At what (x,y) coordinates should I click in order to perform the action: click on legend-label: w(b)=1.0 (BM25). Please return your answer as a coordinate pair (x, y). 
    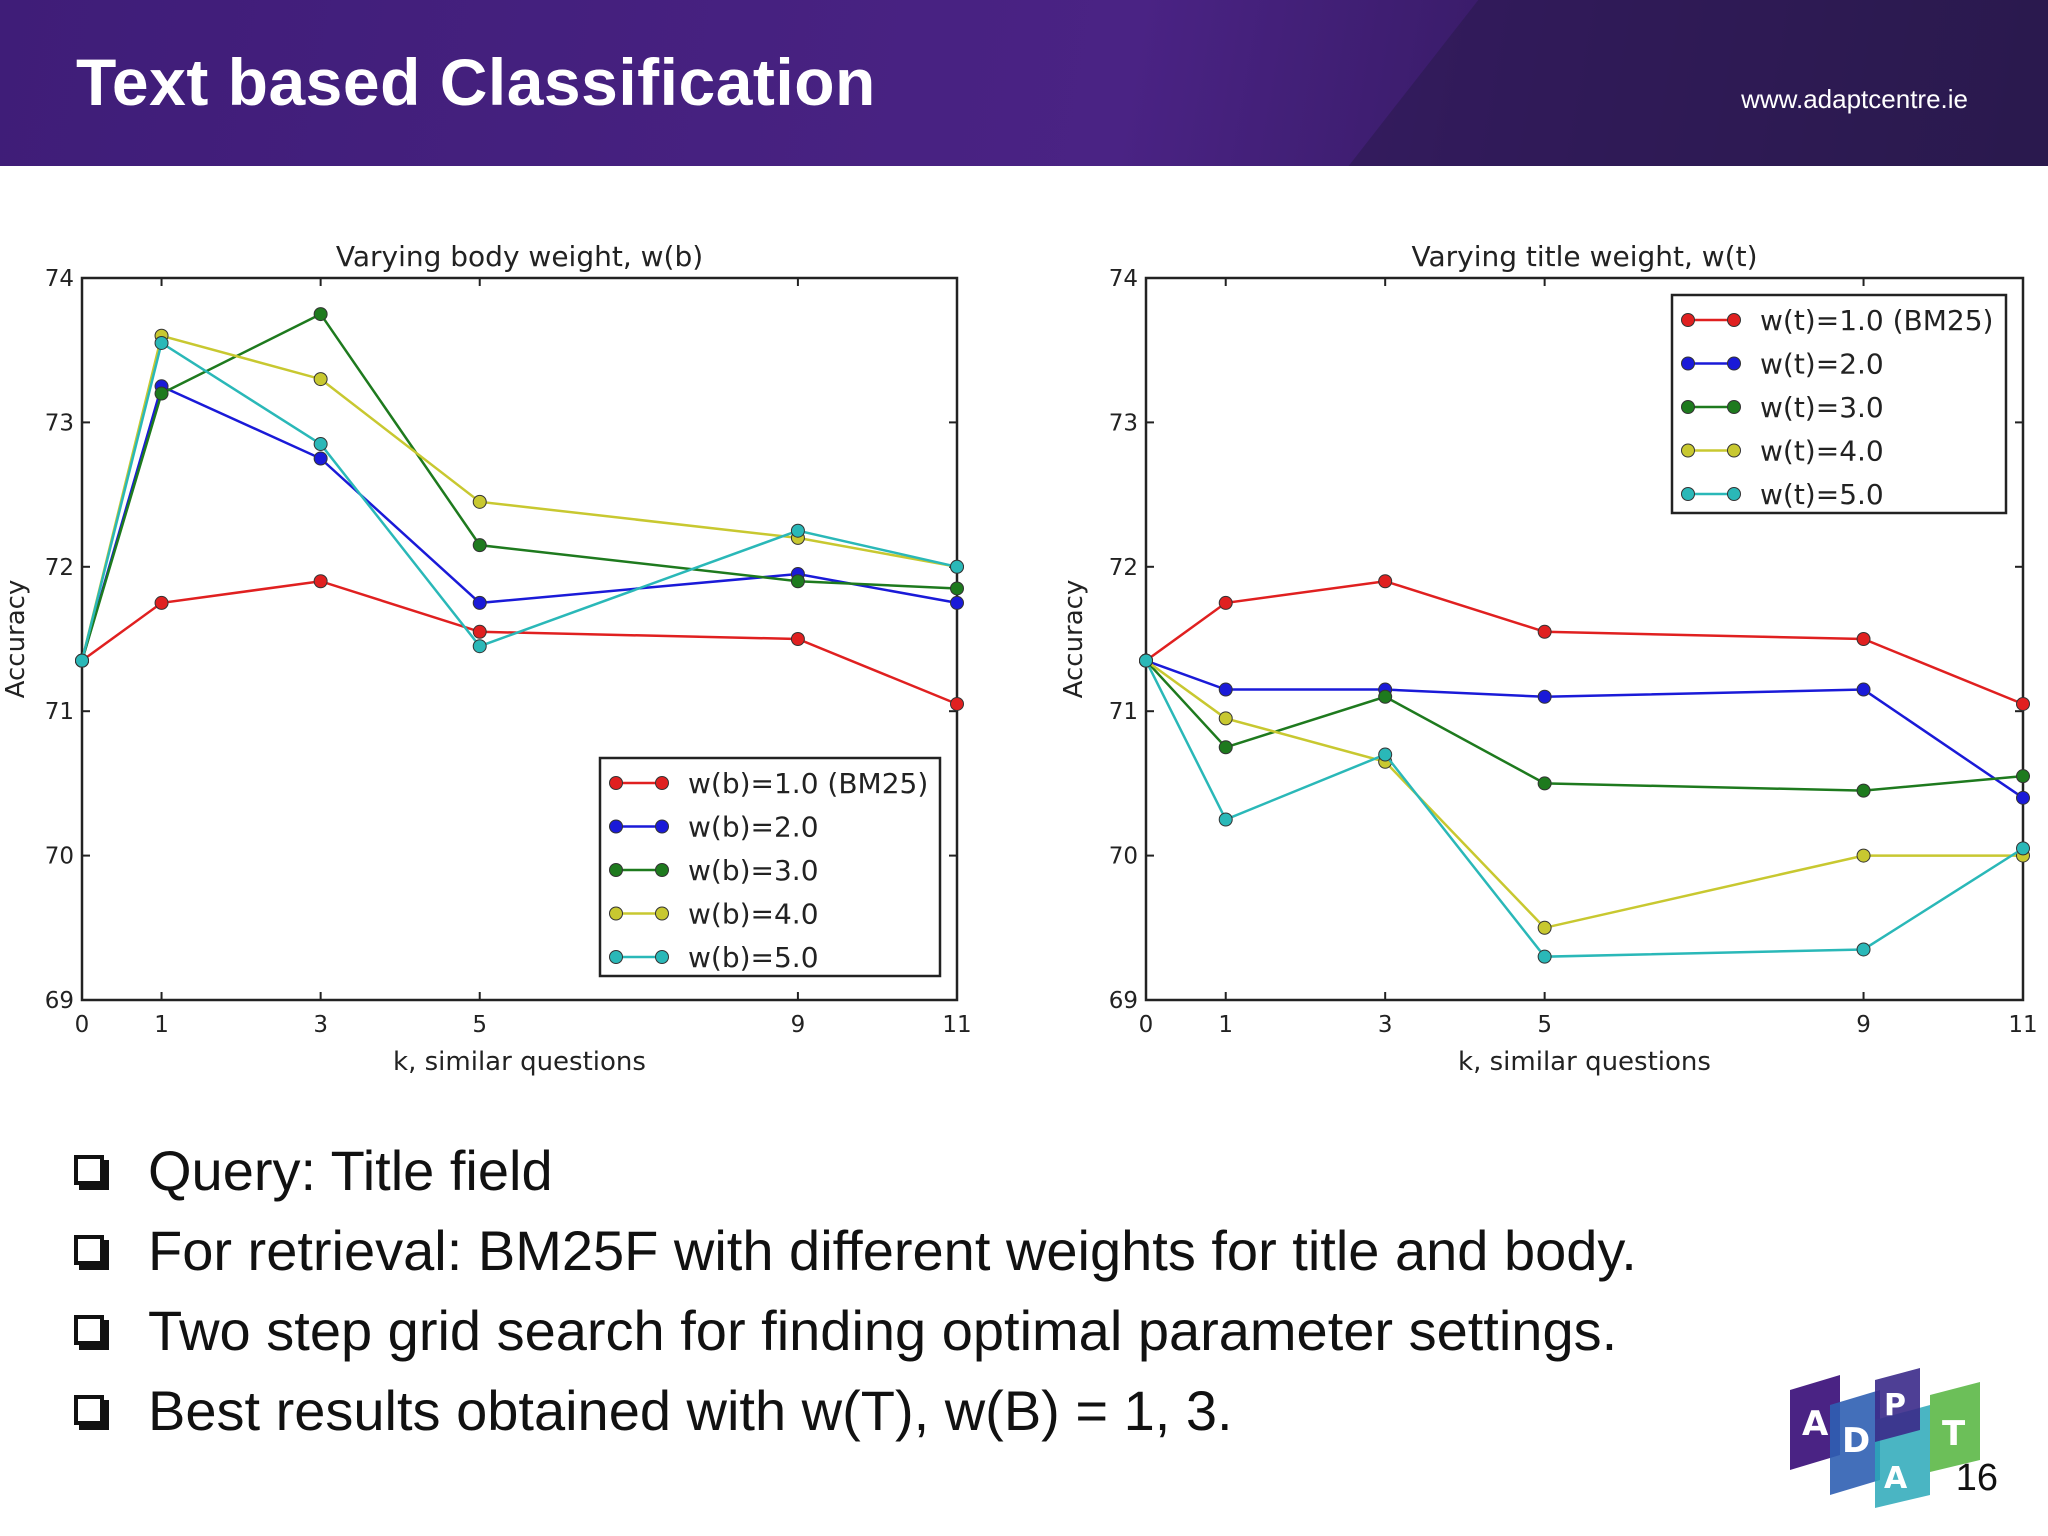
    Looking at the image, I should click on (808, 783).